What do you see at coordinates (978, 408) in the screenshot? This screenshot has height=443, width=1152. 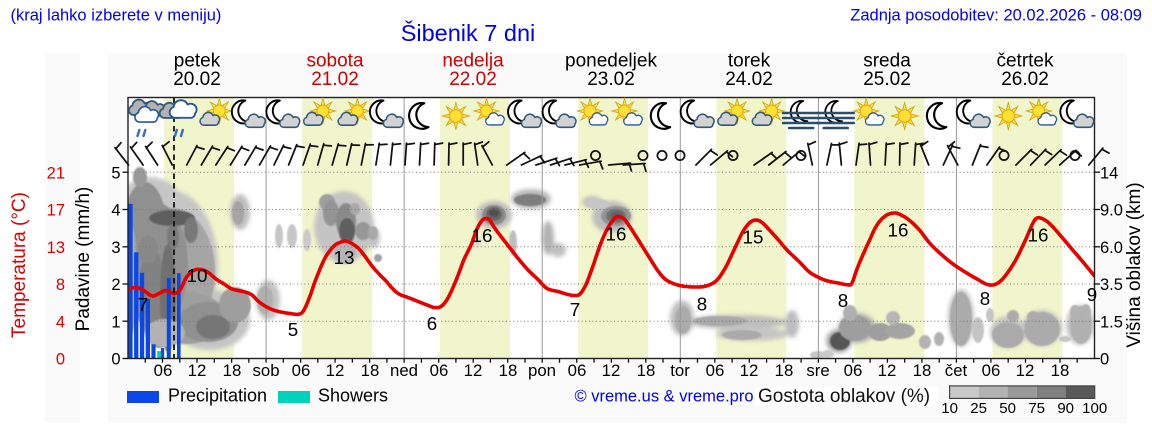 I see `svg-text: 25` at bounding box center [978, 408].